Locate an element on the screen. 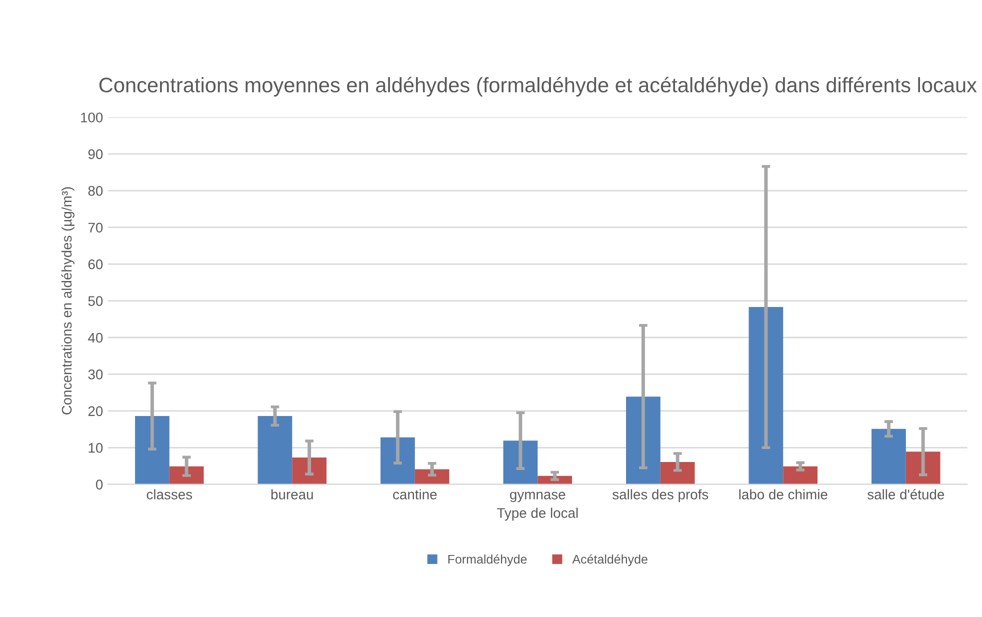 The image size is (982, 617). y-tick-label: 40 is located at coordinates (95, 337).